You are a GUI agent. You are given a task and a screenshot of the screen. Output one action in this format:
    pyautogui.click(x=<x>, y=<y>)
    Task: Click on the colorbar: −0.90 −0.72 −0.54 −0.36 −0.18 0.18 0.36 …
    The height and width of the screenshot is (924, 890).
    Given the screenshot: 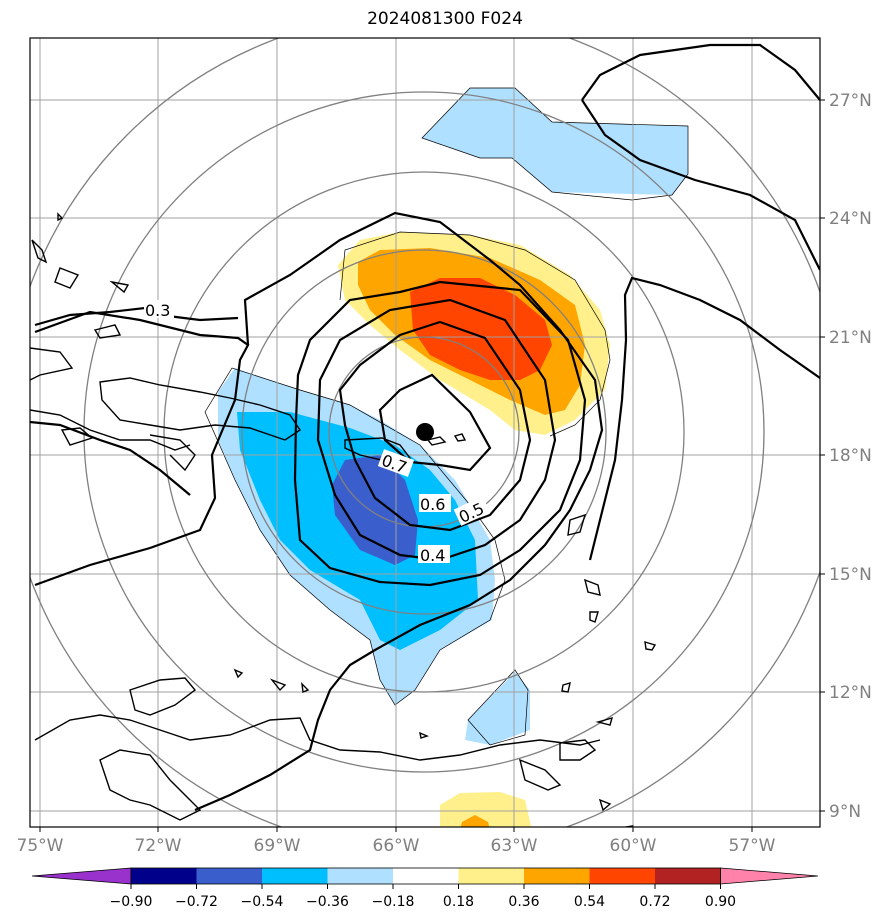 What is the action you would take?
    pyautogui.click(x=425, y=888)
    